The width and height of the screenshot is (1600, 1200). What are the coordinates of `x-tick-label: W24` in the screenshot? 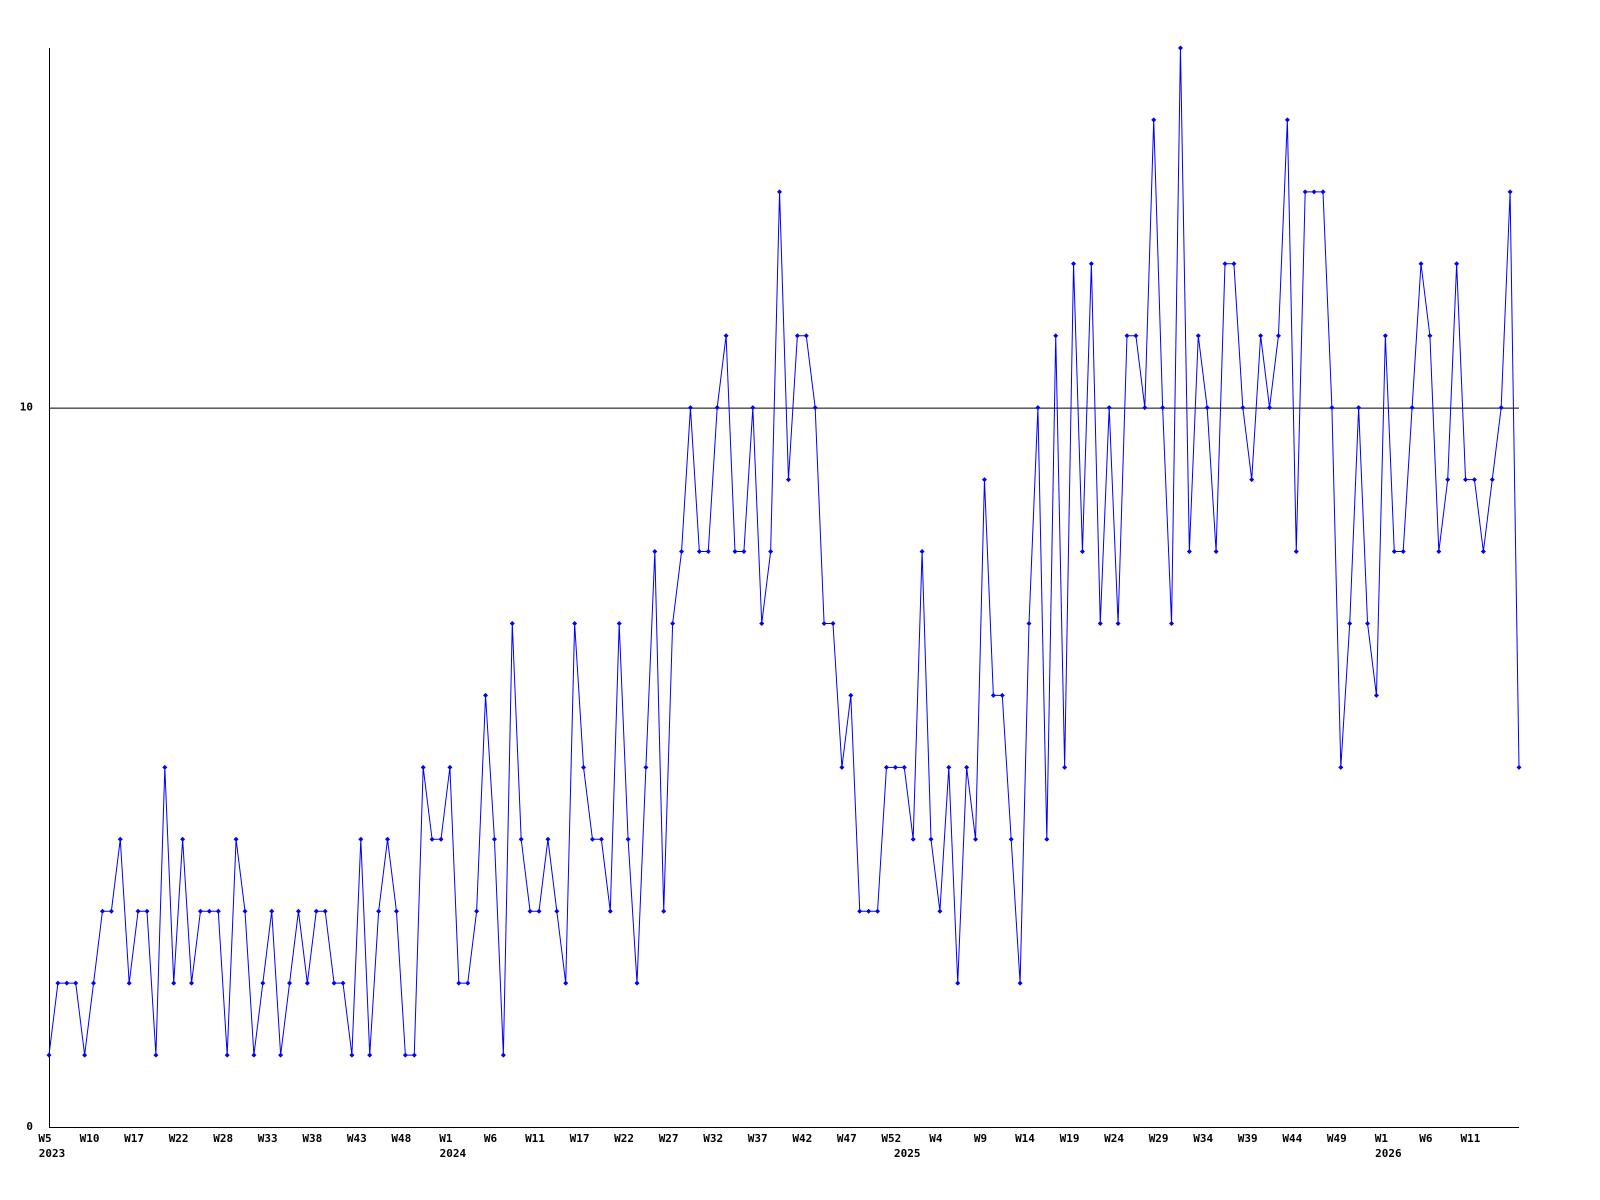 It's located at (1114, 1138).